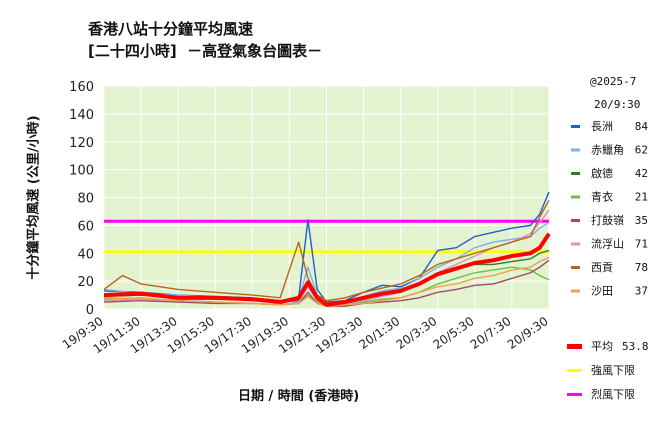  I want to click on legend-label: 西貢, so click(602, 267).